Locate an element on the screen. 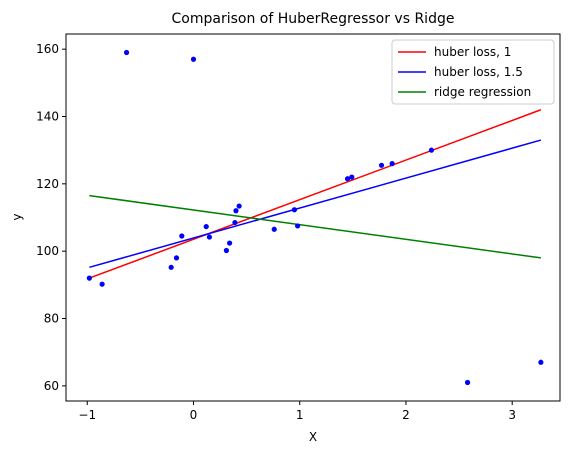  chart-title: Comparison of HuberRegressor vs Ridge is located at coordinates (313, 19).